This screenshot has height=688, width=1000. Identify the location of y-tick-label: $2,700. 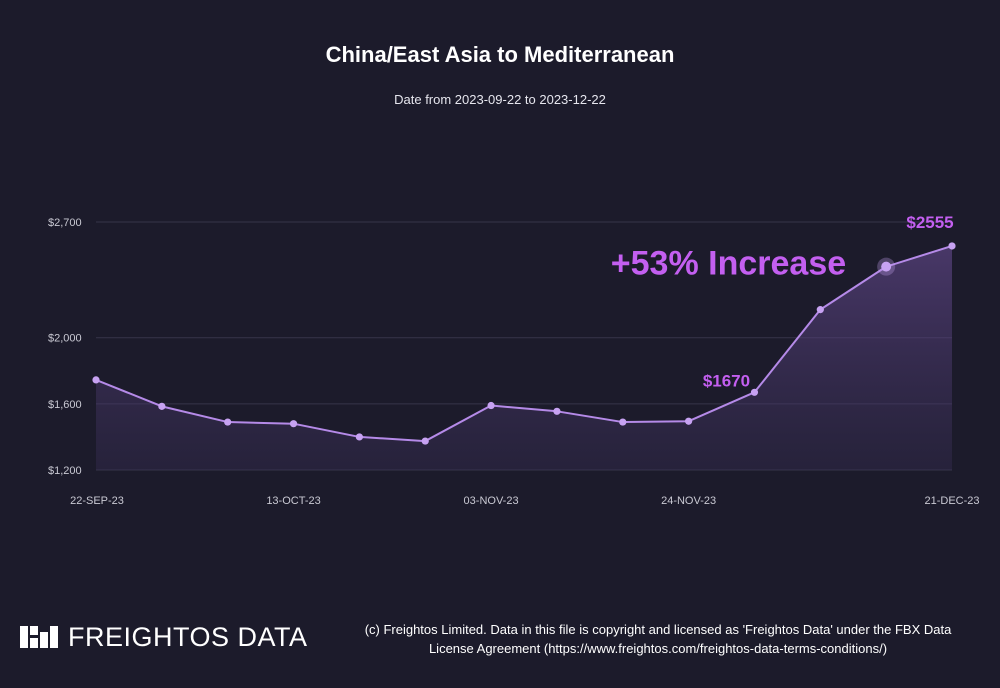
(65, 223).